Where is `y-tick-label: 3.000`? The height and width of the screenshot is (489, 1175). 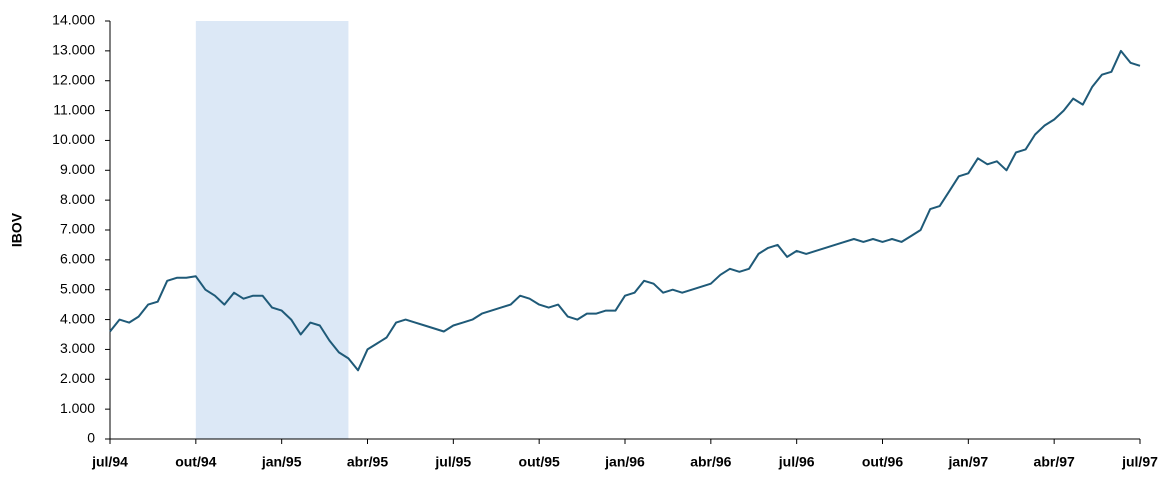
y-tick-label: 3.000 is located at coordinates (77, 348).